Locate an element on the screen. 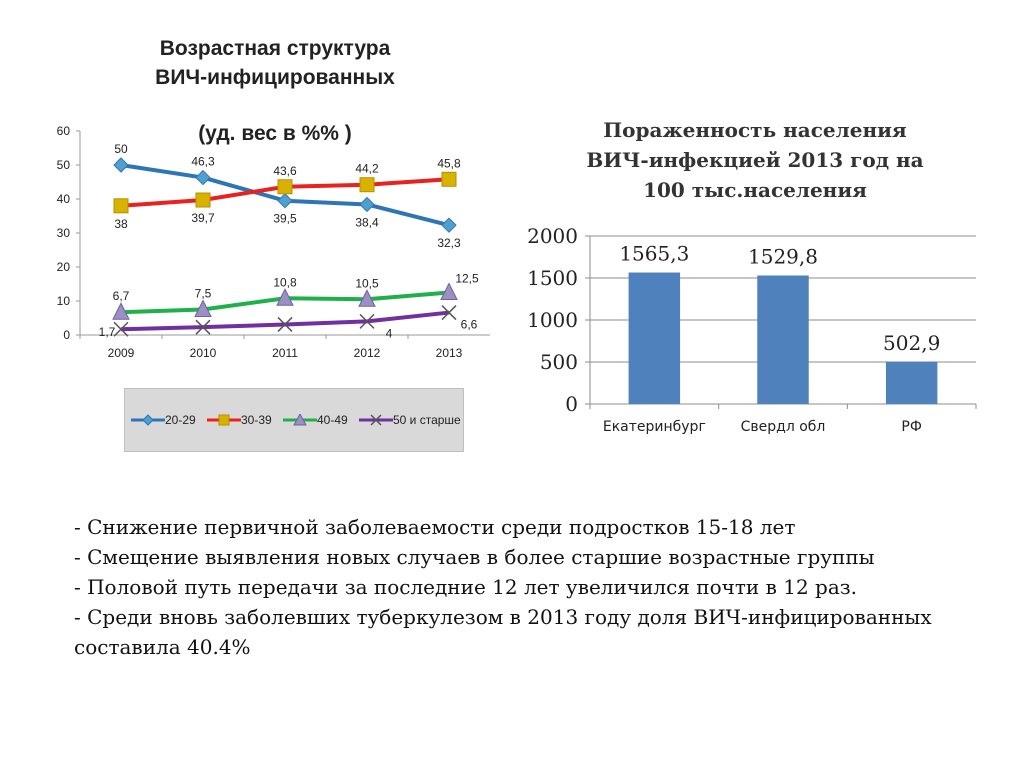  legend-item-40-49: 40-49 is located at coordinates (315, 420).